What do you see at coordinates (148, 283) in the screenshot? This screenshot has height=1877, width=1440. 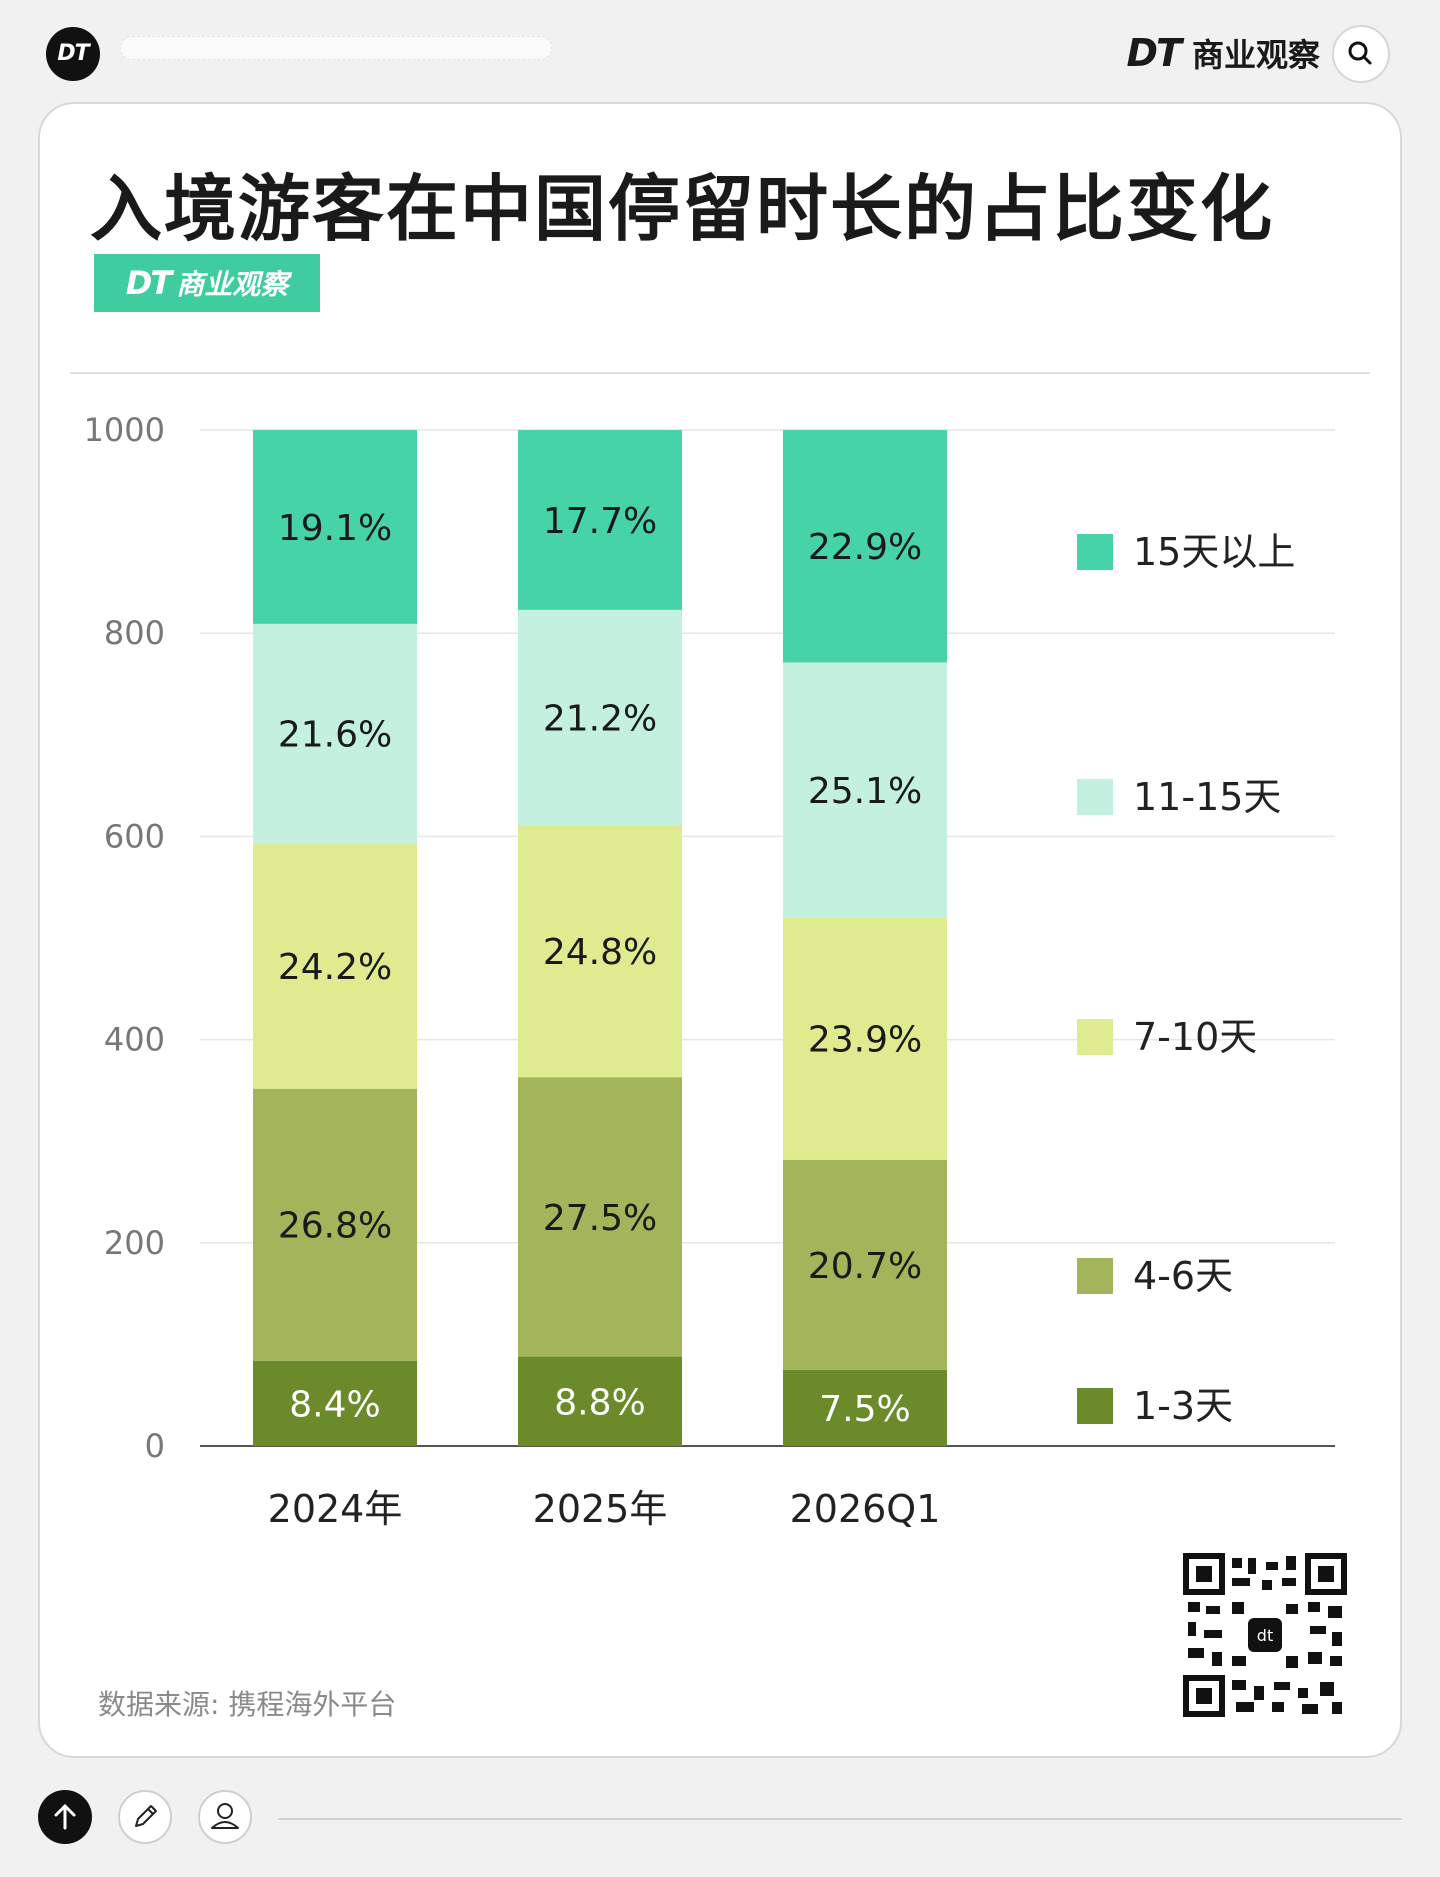 I see `badge-mark: DT` at bounding box center [148, 283].